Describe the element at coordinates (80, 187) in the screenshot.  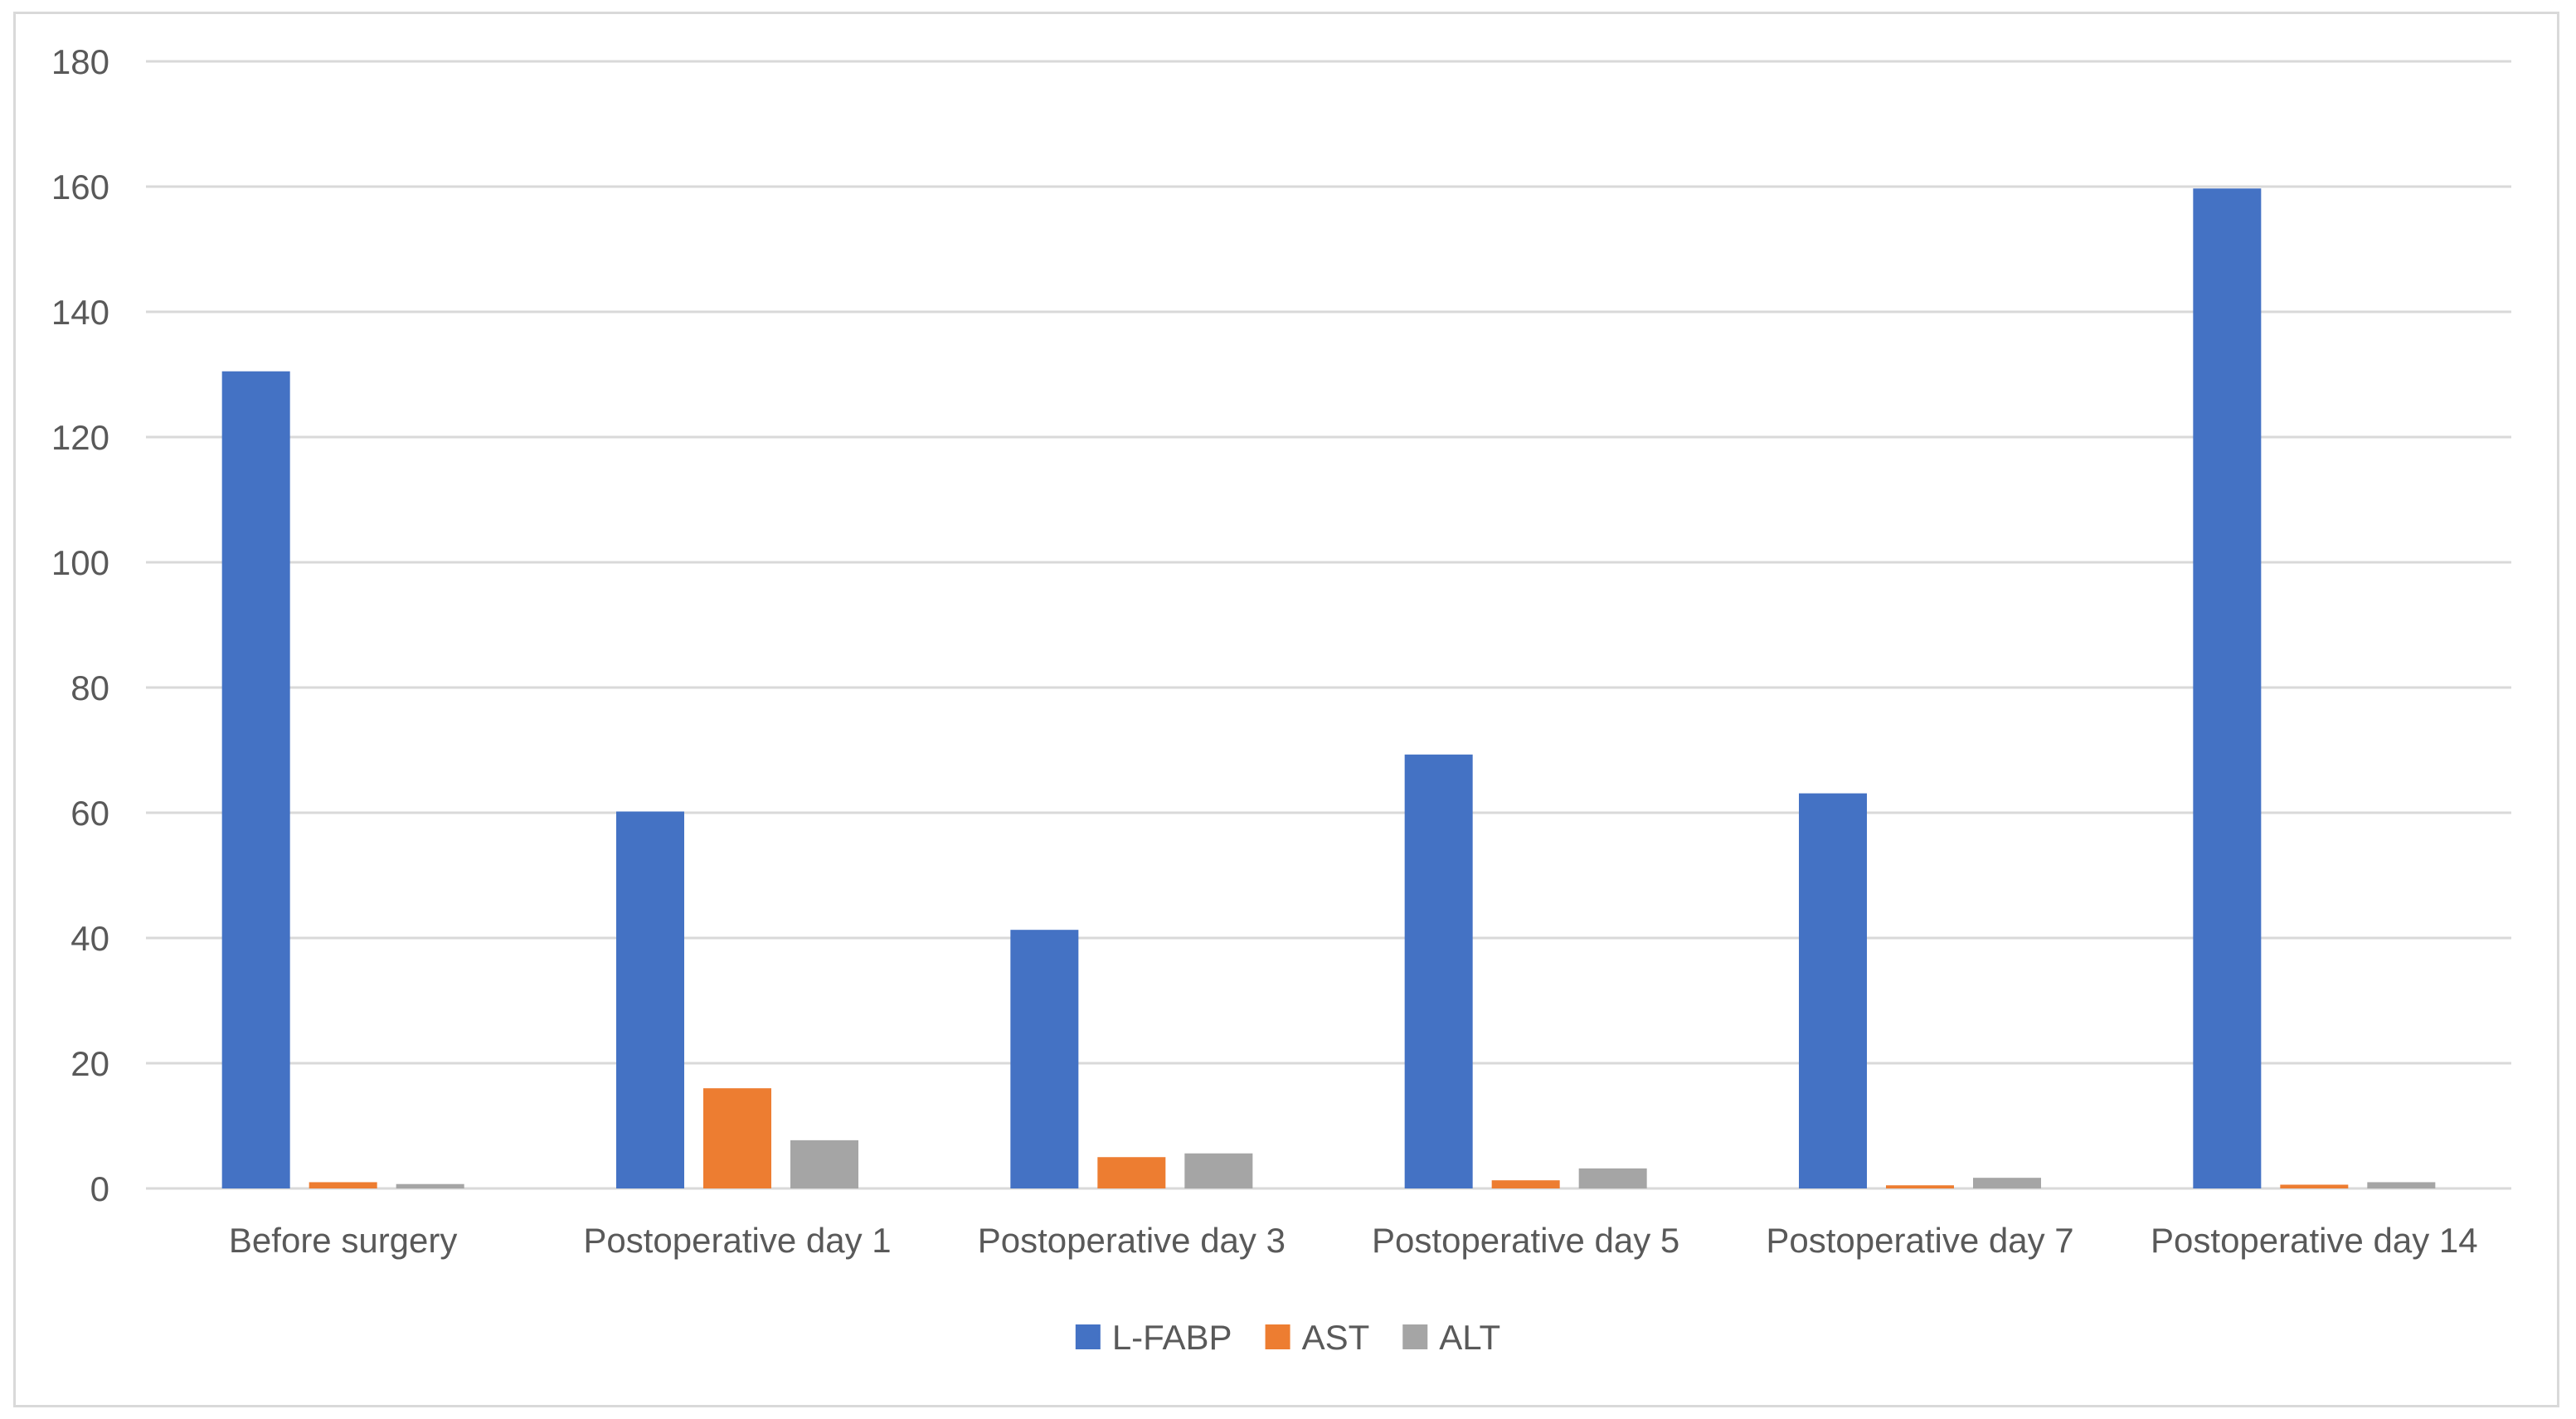
I see `y-tick-label-160: 160` at that location.